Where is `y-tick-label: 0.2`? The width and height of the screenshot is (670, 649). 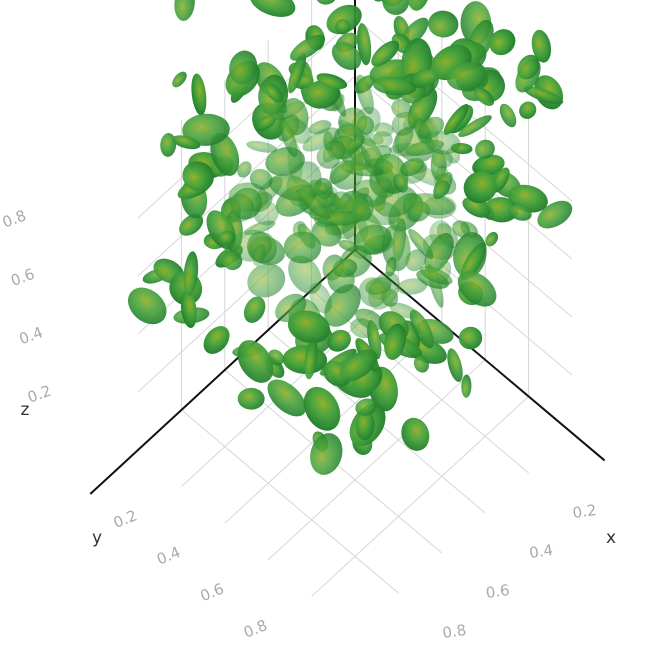 y-tick-label: 0.2 is located at coordinates (125, 519).